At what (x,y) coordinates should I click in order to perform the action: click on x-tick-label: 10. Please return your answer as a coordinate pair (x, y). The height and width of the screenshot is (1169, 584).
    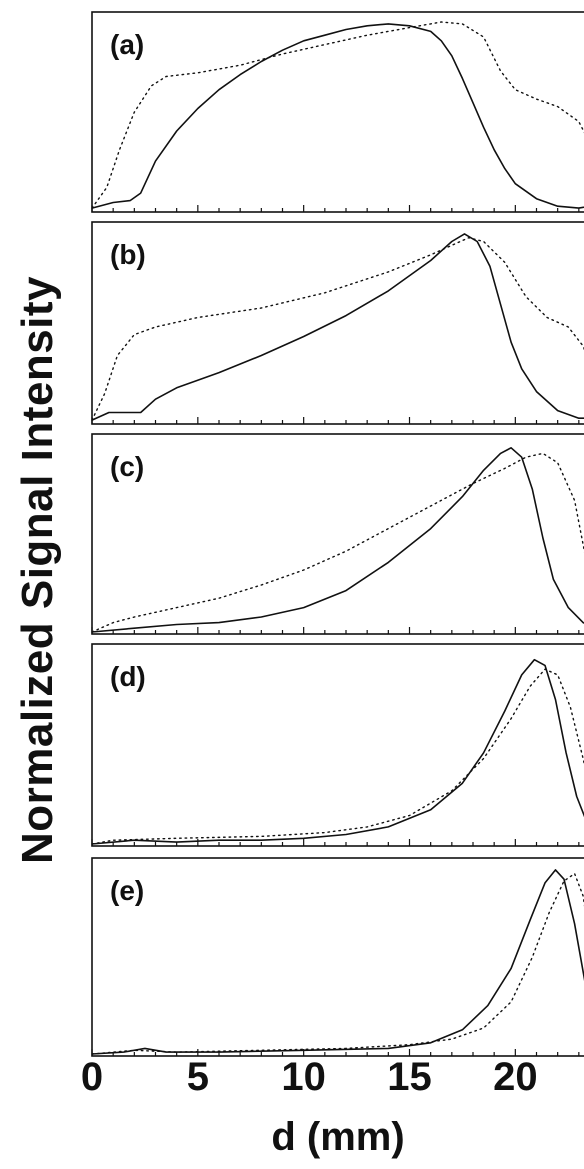
    Looking at the image, I should click on (303, 1077).